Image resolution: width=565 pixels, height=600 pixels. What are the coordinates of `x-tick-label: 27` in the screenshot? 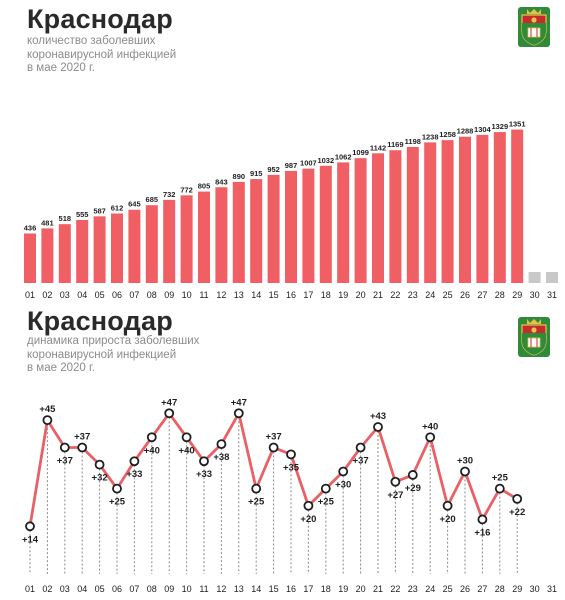 It's located at (482, 295).